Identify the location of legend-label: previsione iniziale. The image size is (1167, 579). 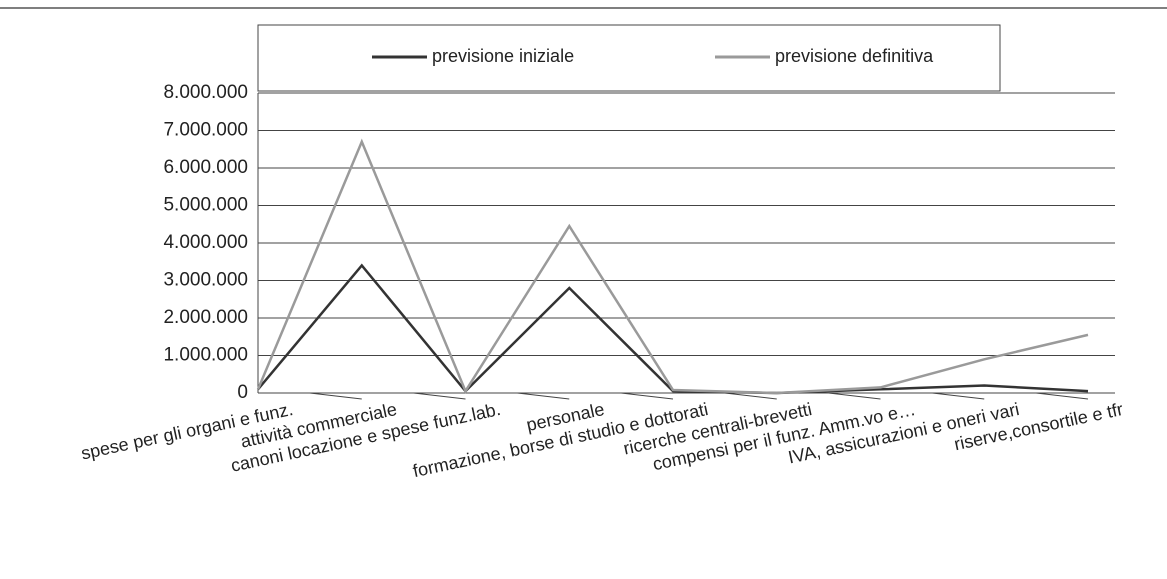
(503, 56).